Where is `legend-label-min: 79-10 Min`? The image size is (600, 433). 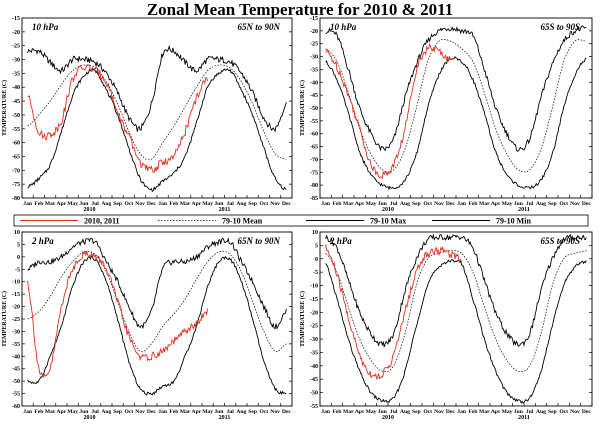 legend-label-min: 79-10 Min is located at coordinates (513, 221).